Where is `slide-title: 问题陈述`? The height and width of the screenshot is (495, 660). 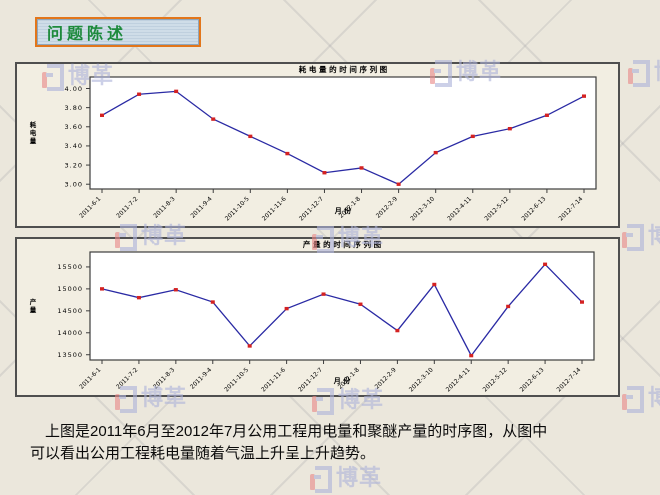
slide-title: 问题陈述 is located at coordinates (87, 33).